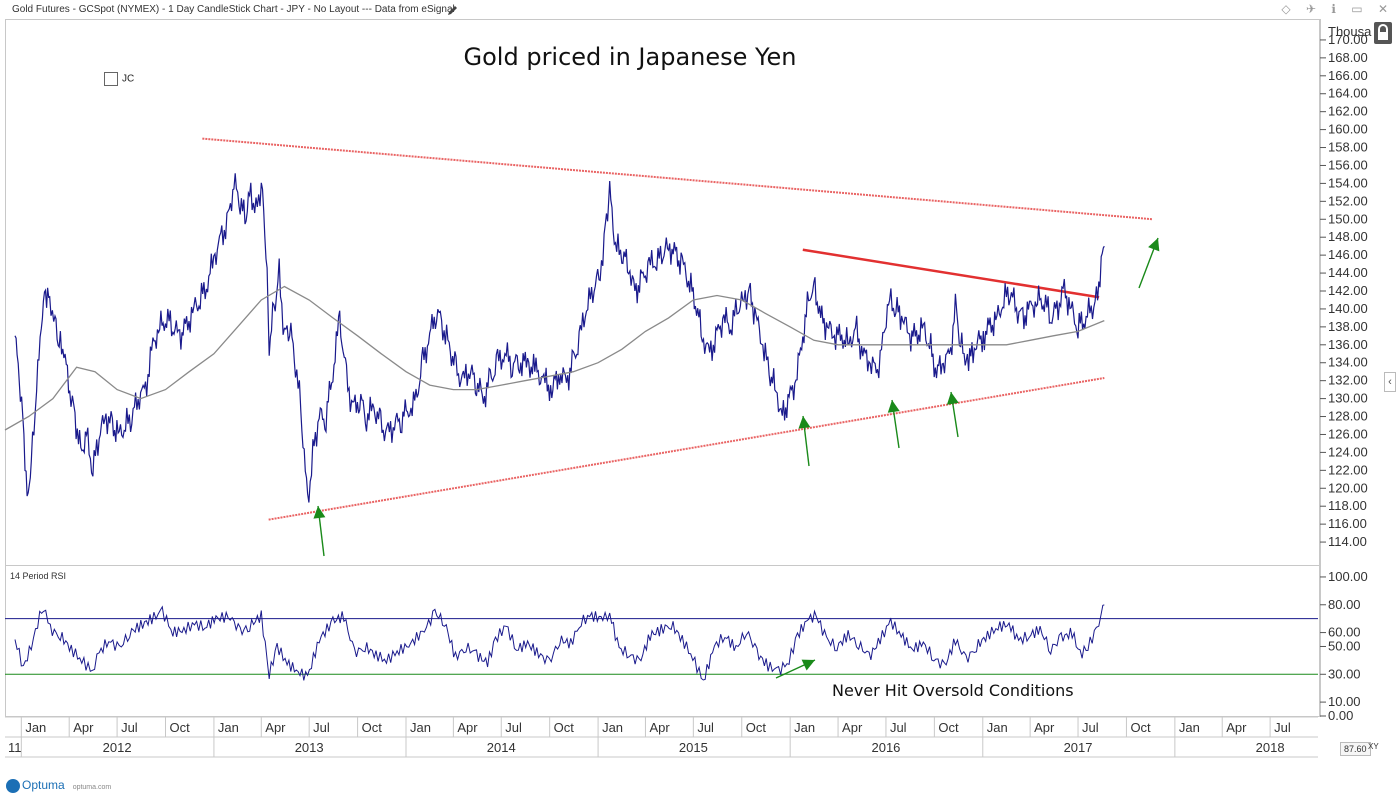 The image size is (1400, 801). I want to click on x-year-label: 2014, so click(501, 747).